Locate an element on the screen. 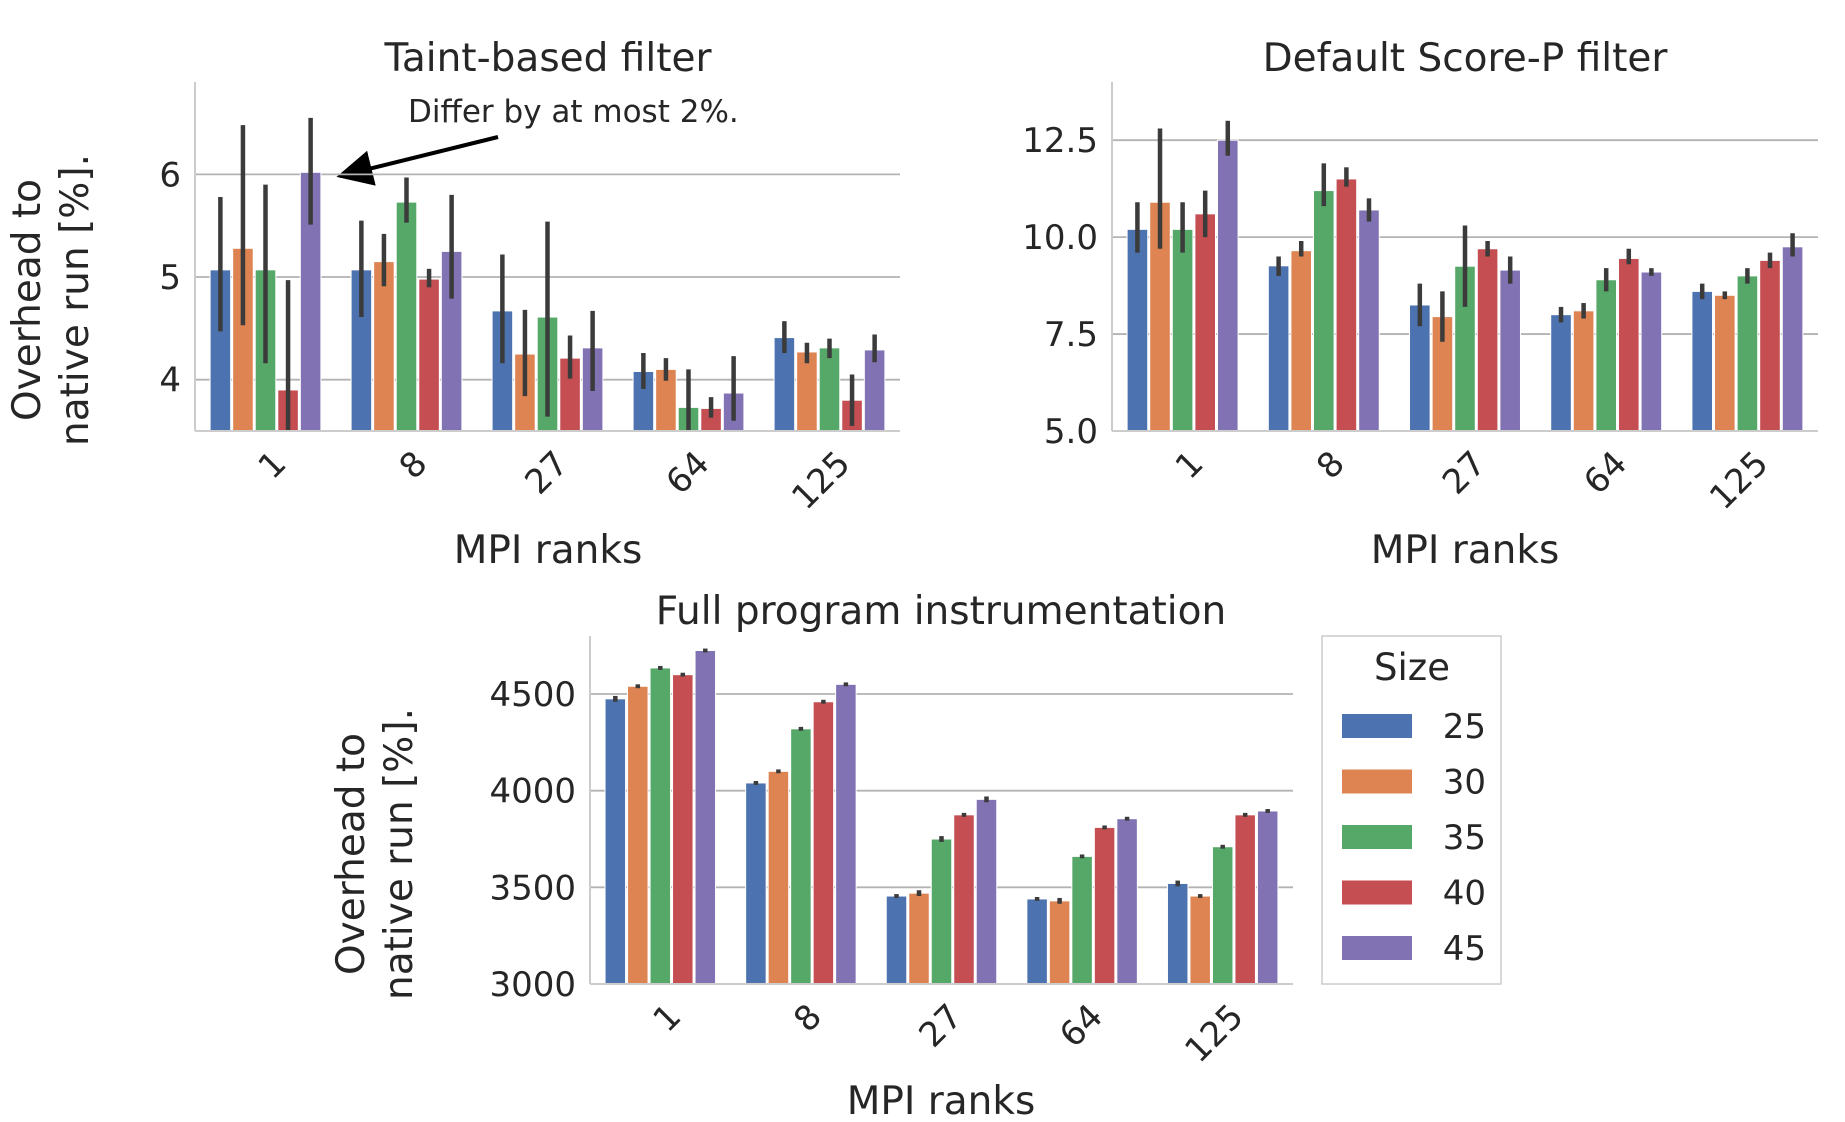 This screenshot has width=1845, height=1122. y-tick-label: 12.5 is located at coordinates (1060, 141).